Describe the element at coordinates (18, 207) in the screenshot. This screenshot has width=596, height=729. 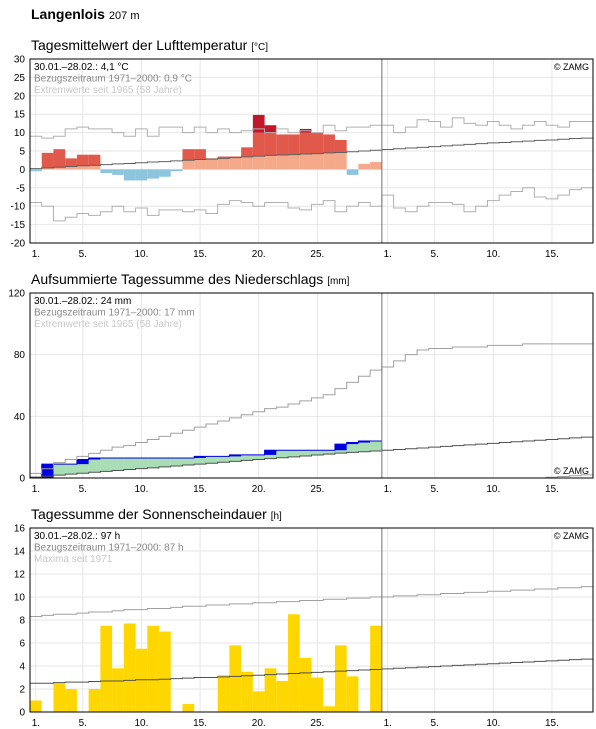
I see `0-y-tick-label: -10` at that location.